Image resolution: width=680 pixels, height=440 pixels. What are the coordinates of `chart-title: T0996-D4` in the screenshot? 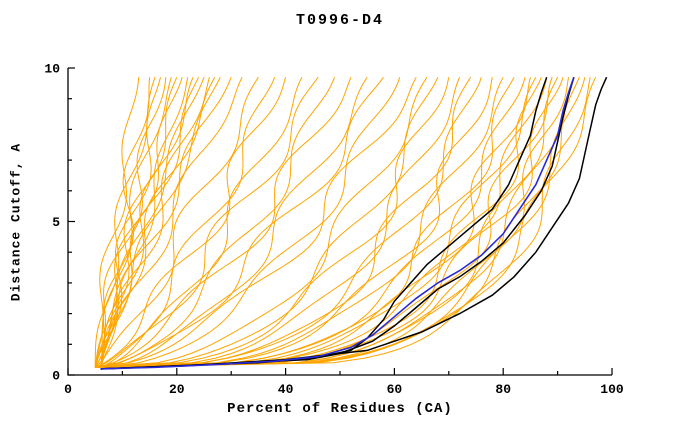 It's located at (339, 20).